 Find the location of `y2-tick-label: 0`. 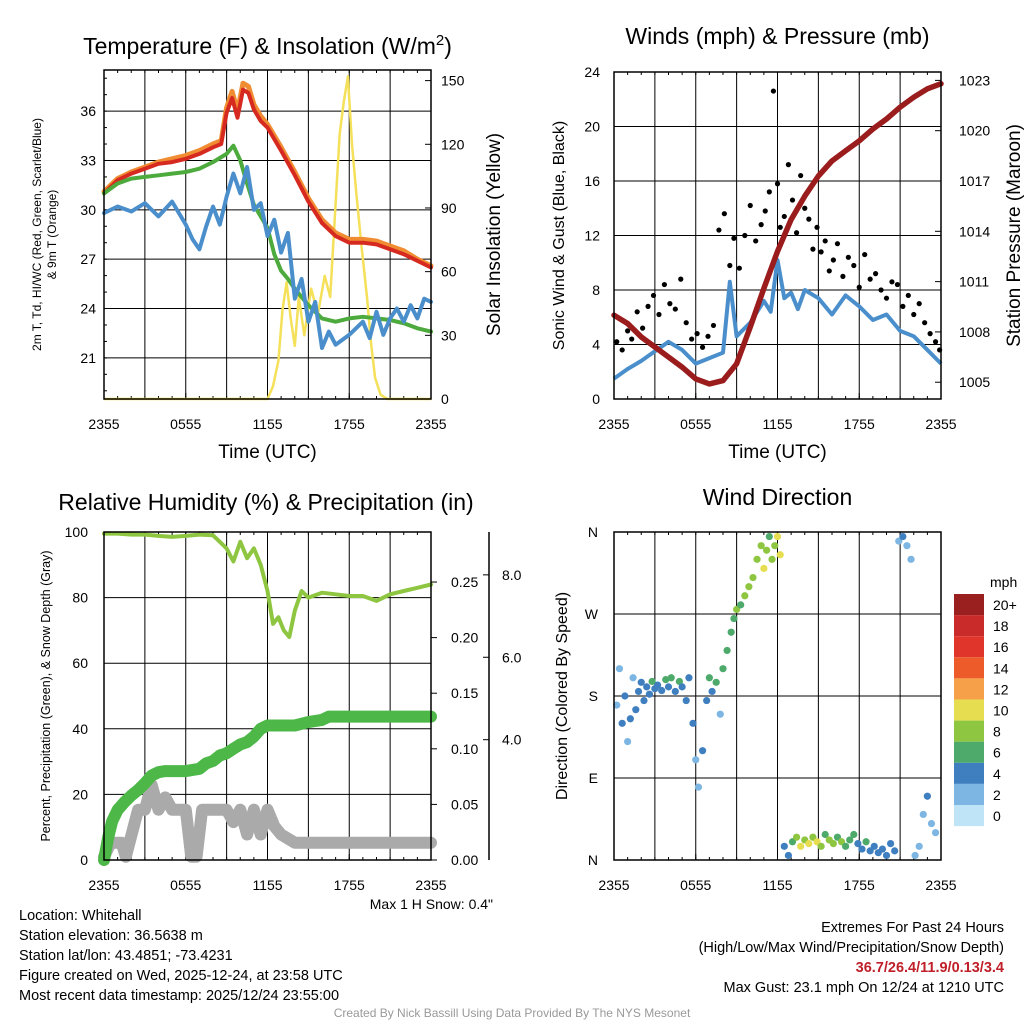

y2-tick-label: 0 is located at coordinates (445, 399).